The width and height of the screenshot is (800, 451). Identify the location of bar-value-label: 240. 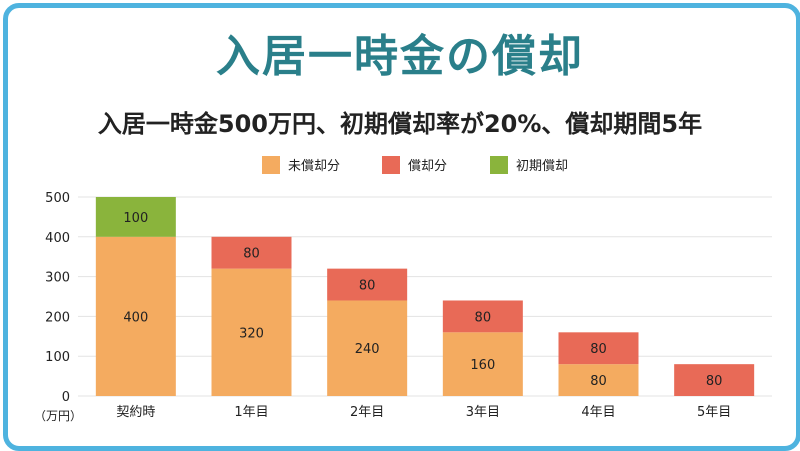
(367, 349).